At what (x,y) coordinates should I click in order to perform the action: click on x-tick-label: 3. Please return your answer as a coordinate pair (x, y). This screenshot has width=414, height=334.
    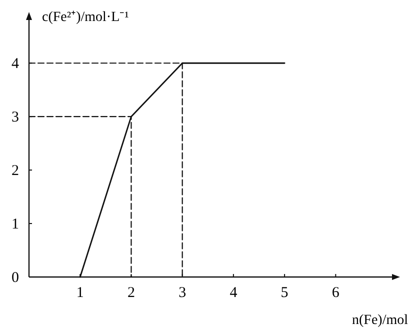
    Looking at the image, I should click on (182, 293).